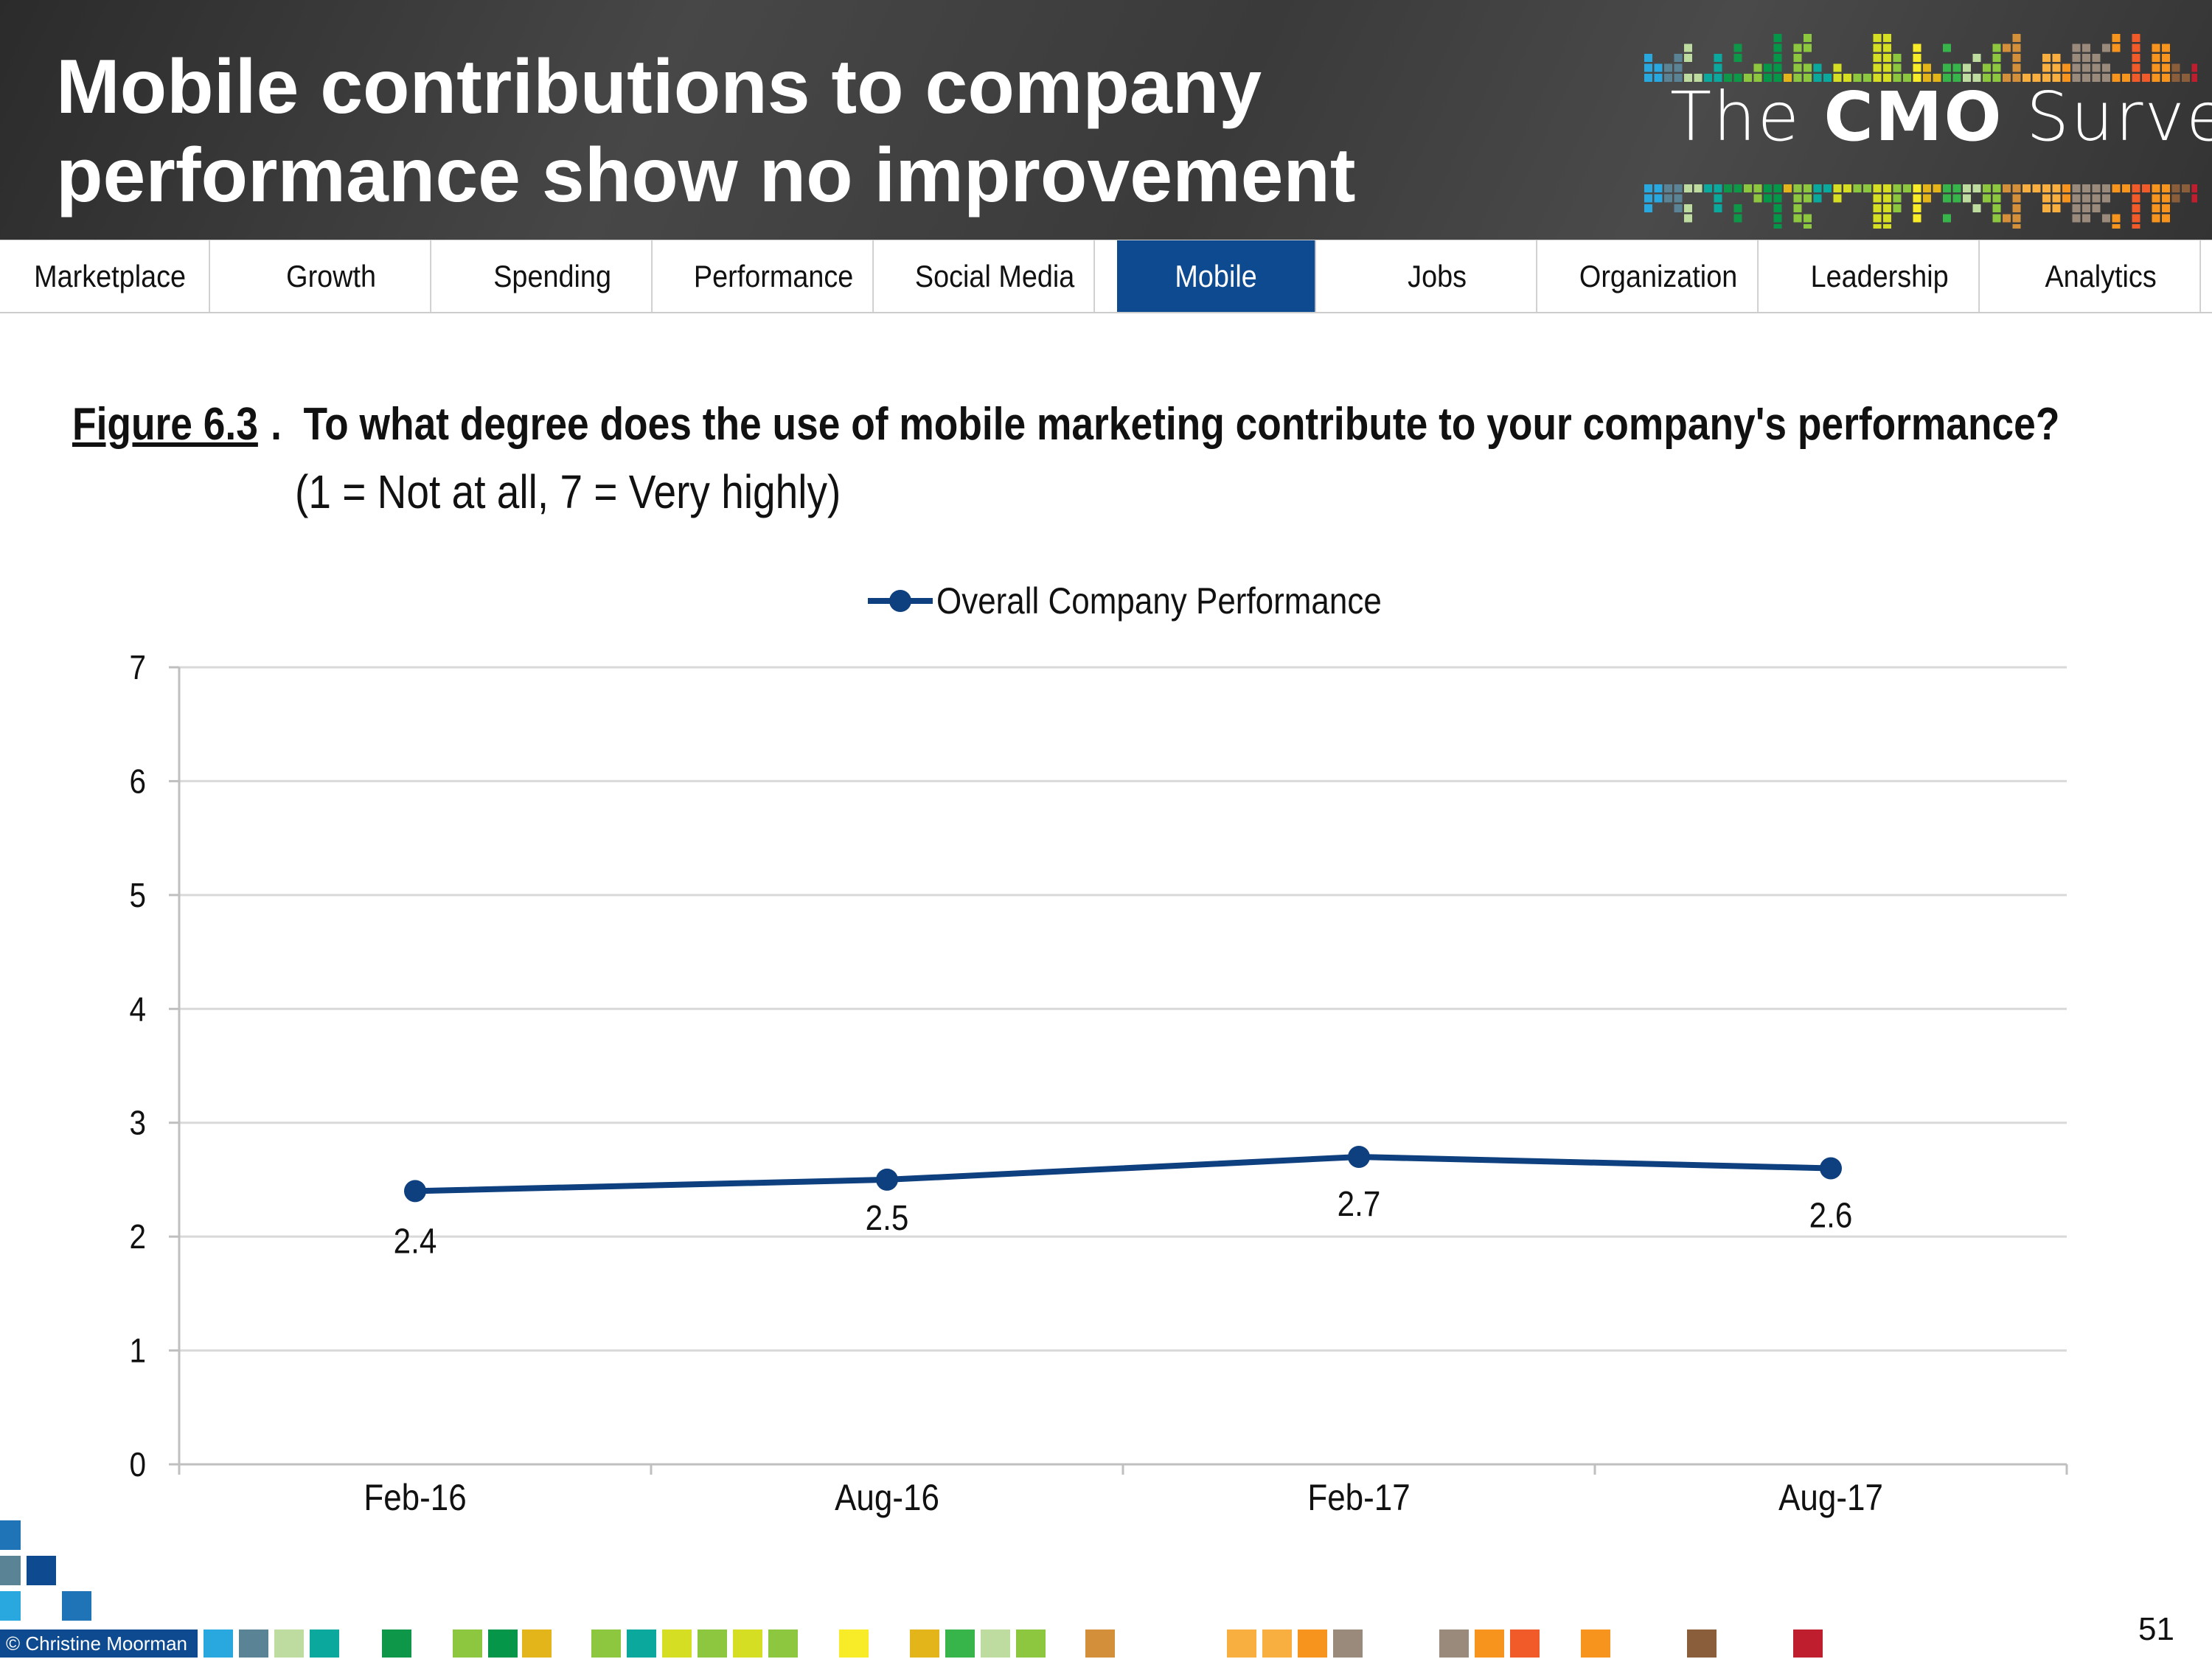 The height and width of the screenshot is (1659, 2212). I want to click on x-tick-label: Aug-17, so click(1830, 1496).